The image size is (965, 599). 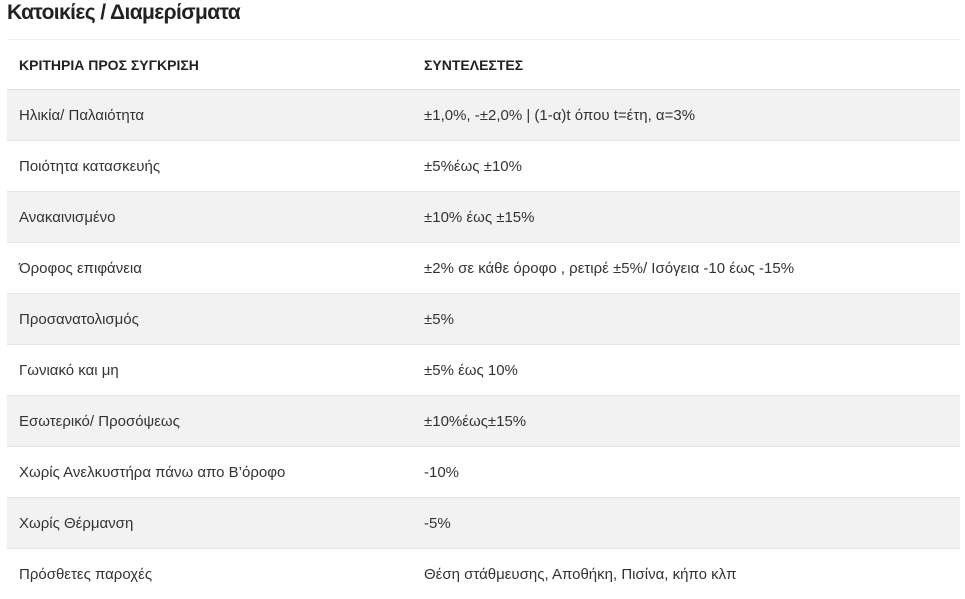 What do you see at coordinates (686, 523) in the screenshot?
I see `coefficient-cell: -5%` at bounding box center [686, 523].